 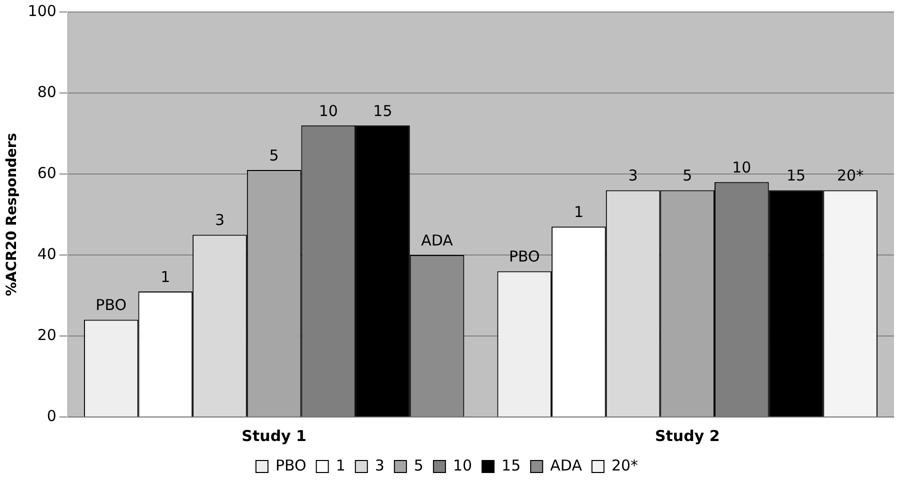 What do you see at coordinates (462, 465) in the screenshot?
I see `legend-label: 10` at bounding box center [462, 465].